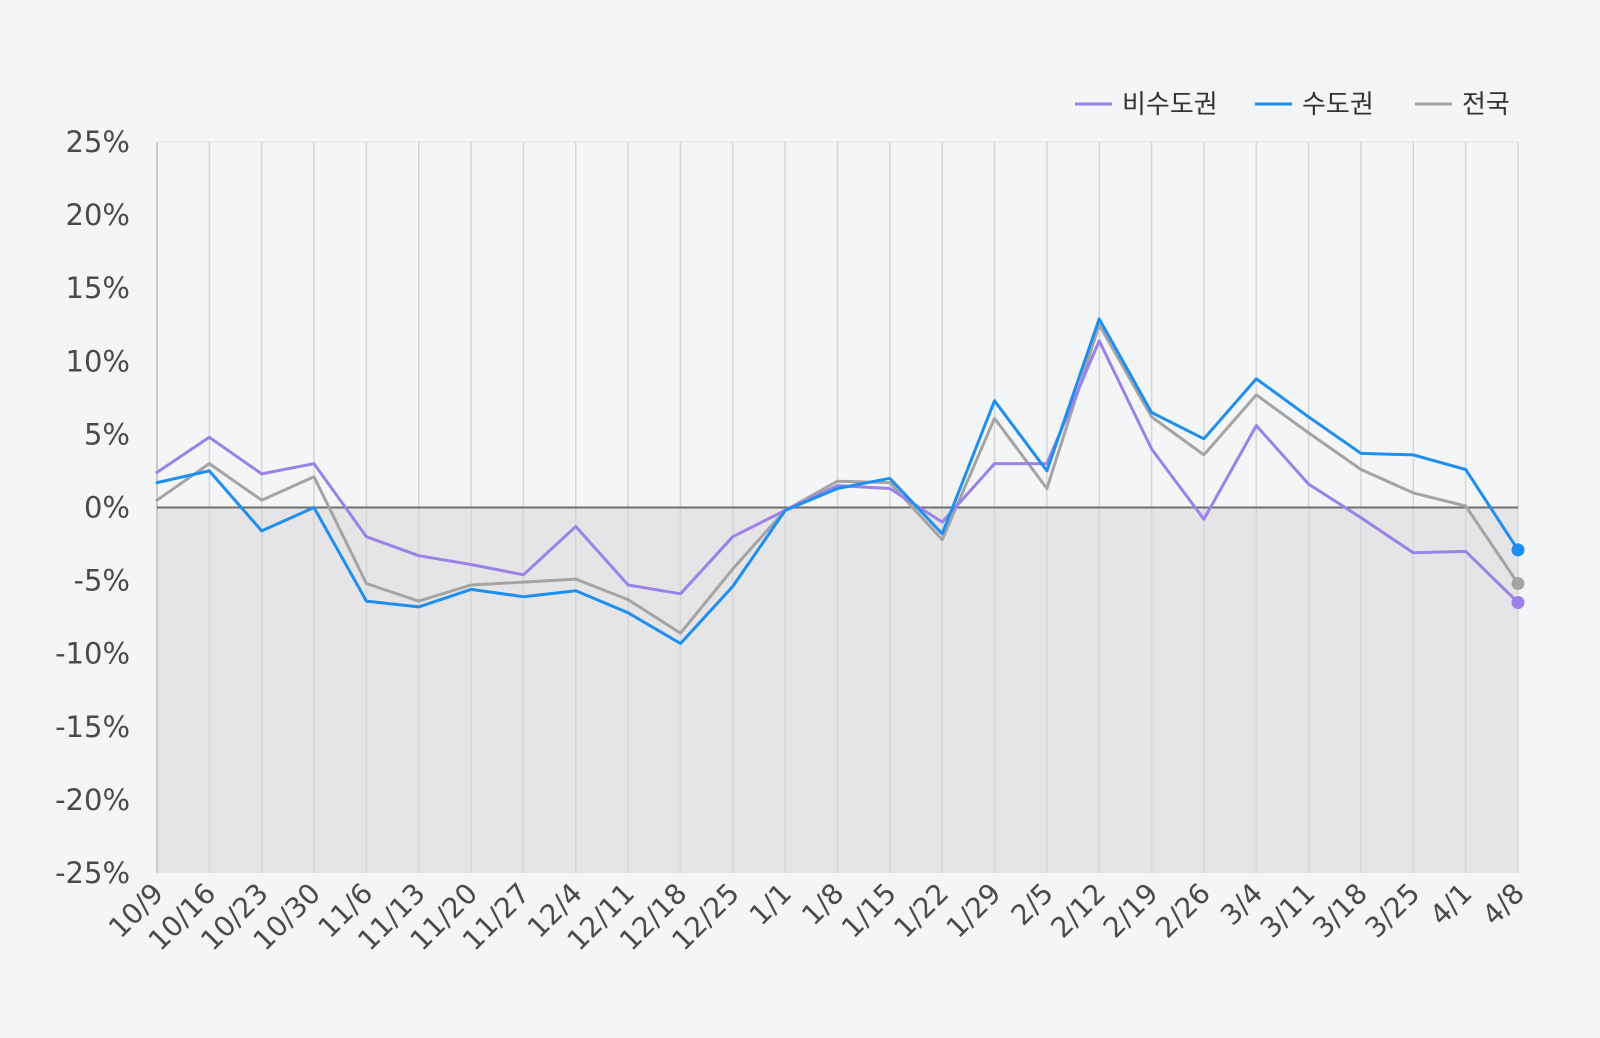 This screenshot has width=1600, height=1038. Describe the element at coordinates (102, 581) in the screenshot. I see `y-tick-label: -5%` at that location.